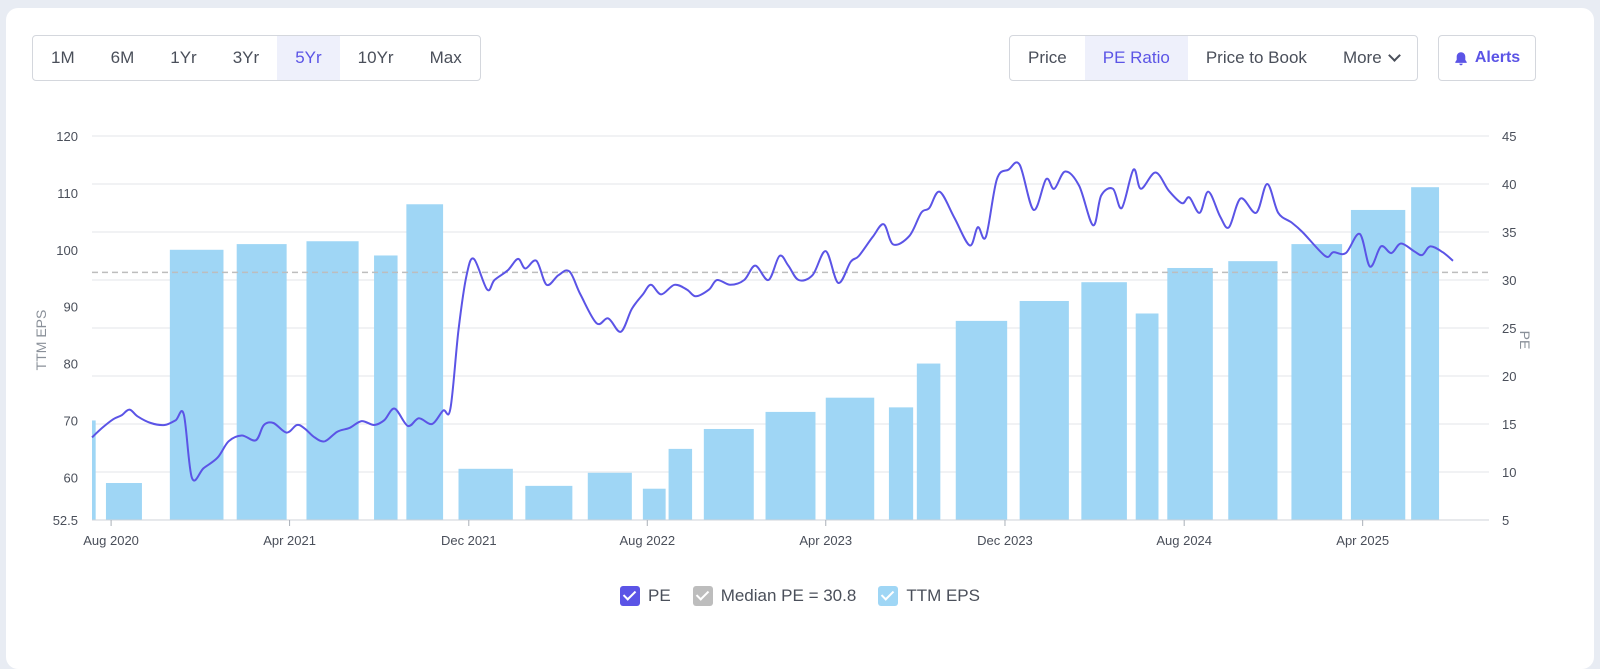 The width and height of the screenshot is (1600, 669). I want to click on range-3yr-button: 3Yr, so click(246, 57).